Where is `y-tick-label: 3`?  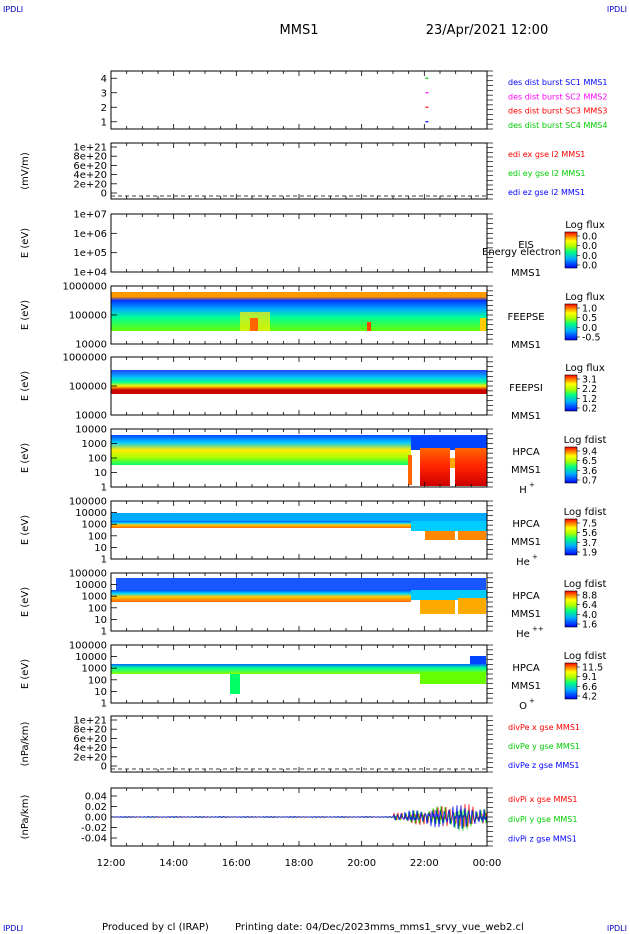 y-tick-label: 3 is located at coordinates (104, 93).